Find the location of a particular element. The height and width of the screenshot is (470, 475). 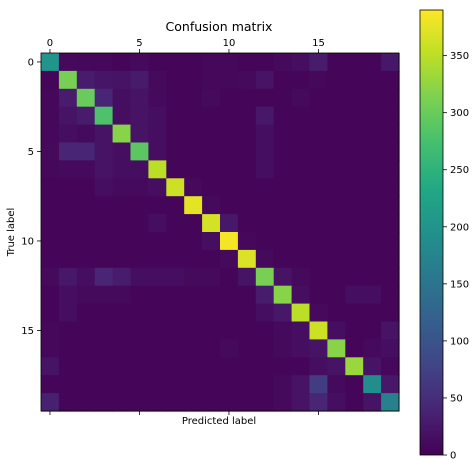

colorbar-tick-label: 250 is located at coordinates (459, 170).